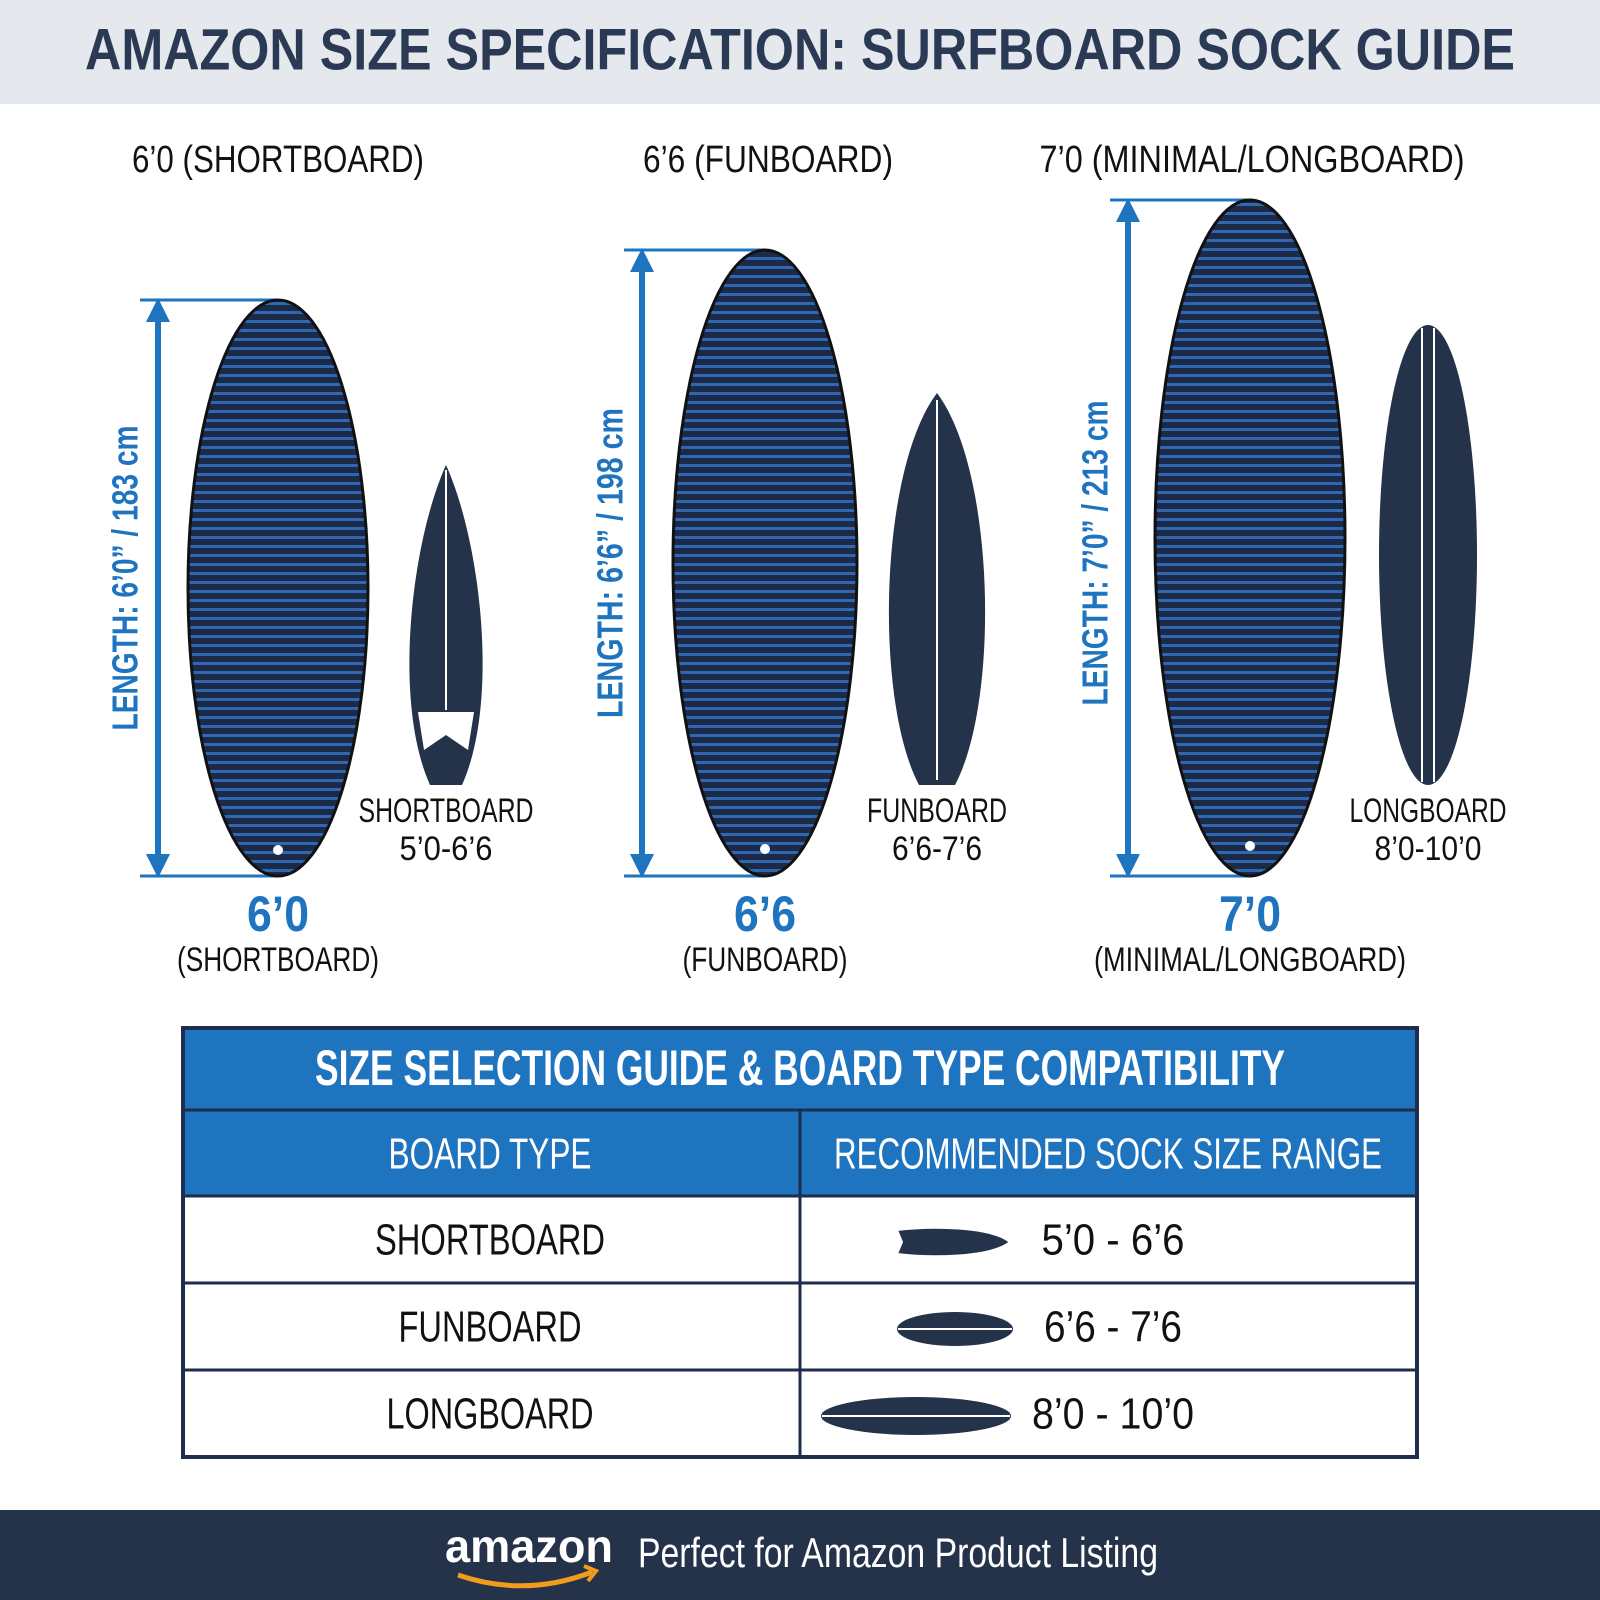  I want to click on length-label: LENGTH: 6’6” / 198 cm, so click(610, 563).